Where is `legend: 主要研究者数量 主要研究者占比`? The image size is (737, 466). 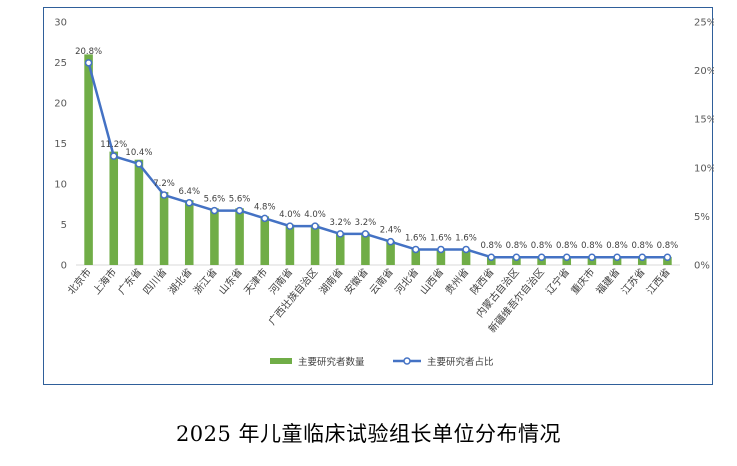 legend: 主要研究者数量 主要研究者占比 is located at coordinates (382, 362).